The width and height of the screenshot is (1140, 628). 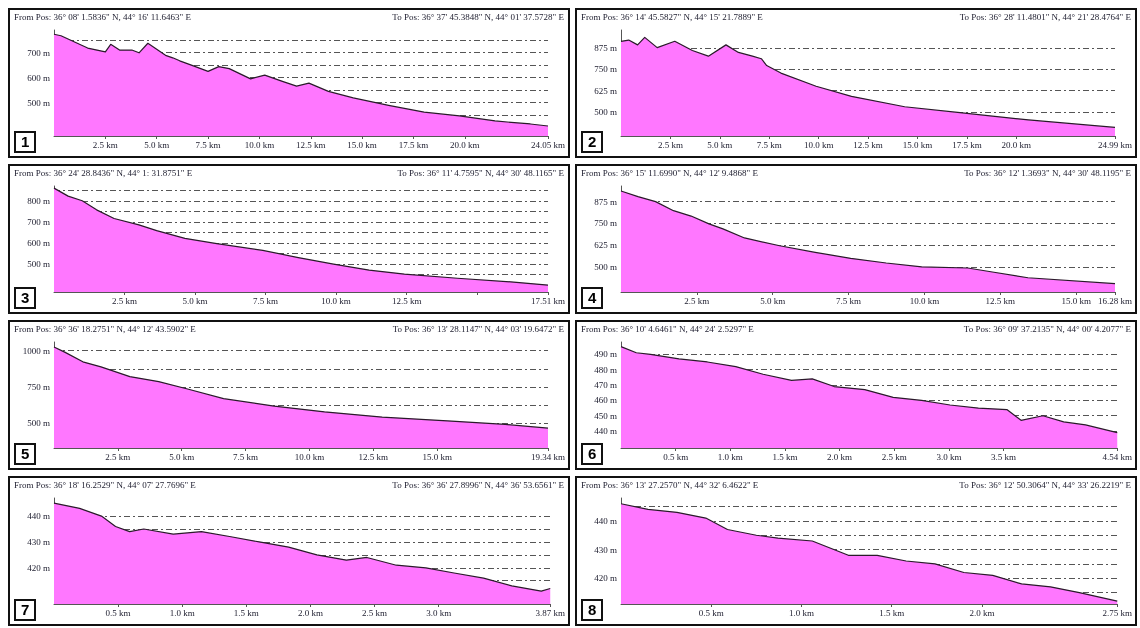 I want to click on text: To Pos: 36° 12' 1.3693" N, 44° 30' 48.1195" E, so click(x=1047, y=173).